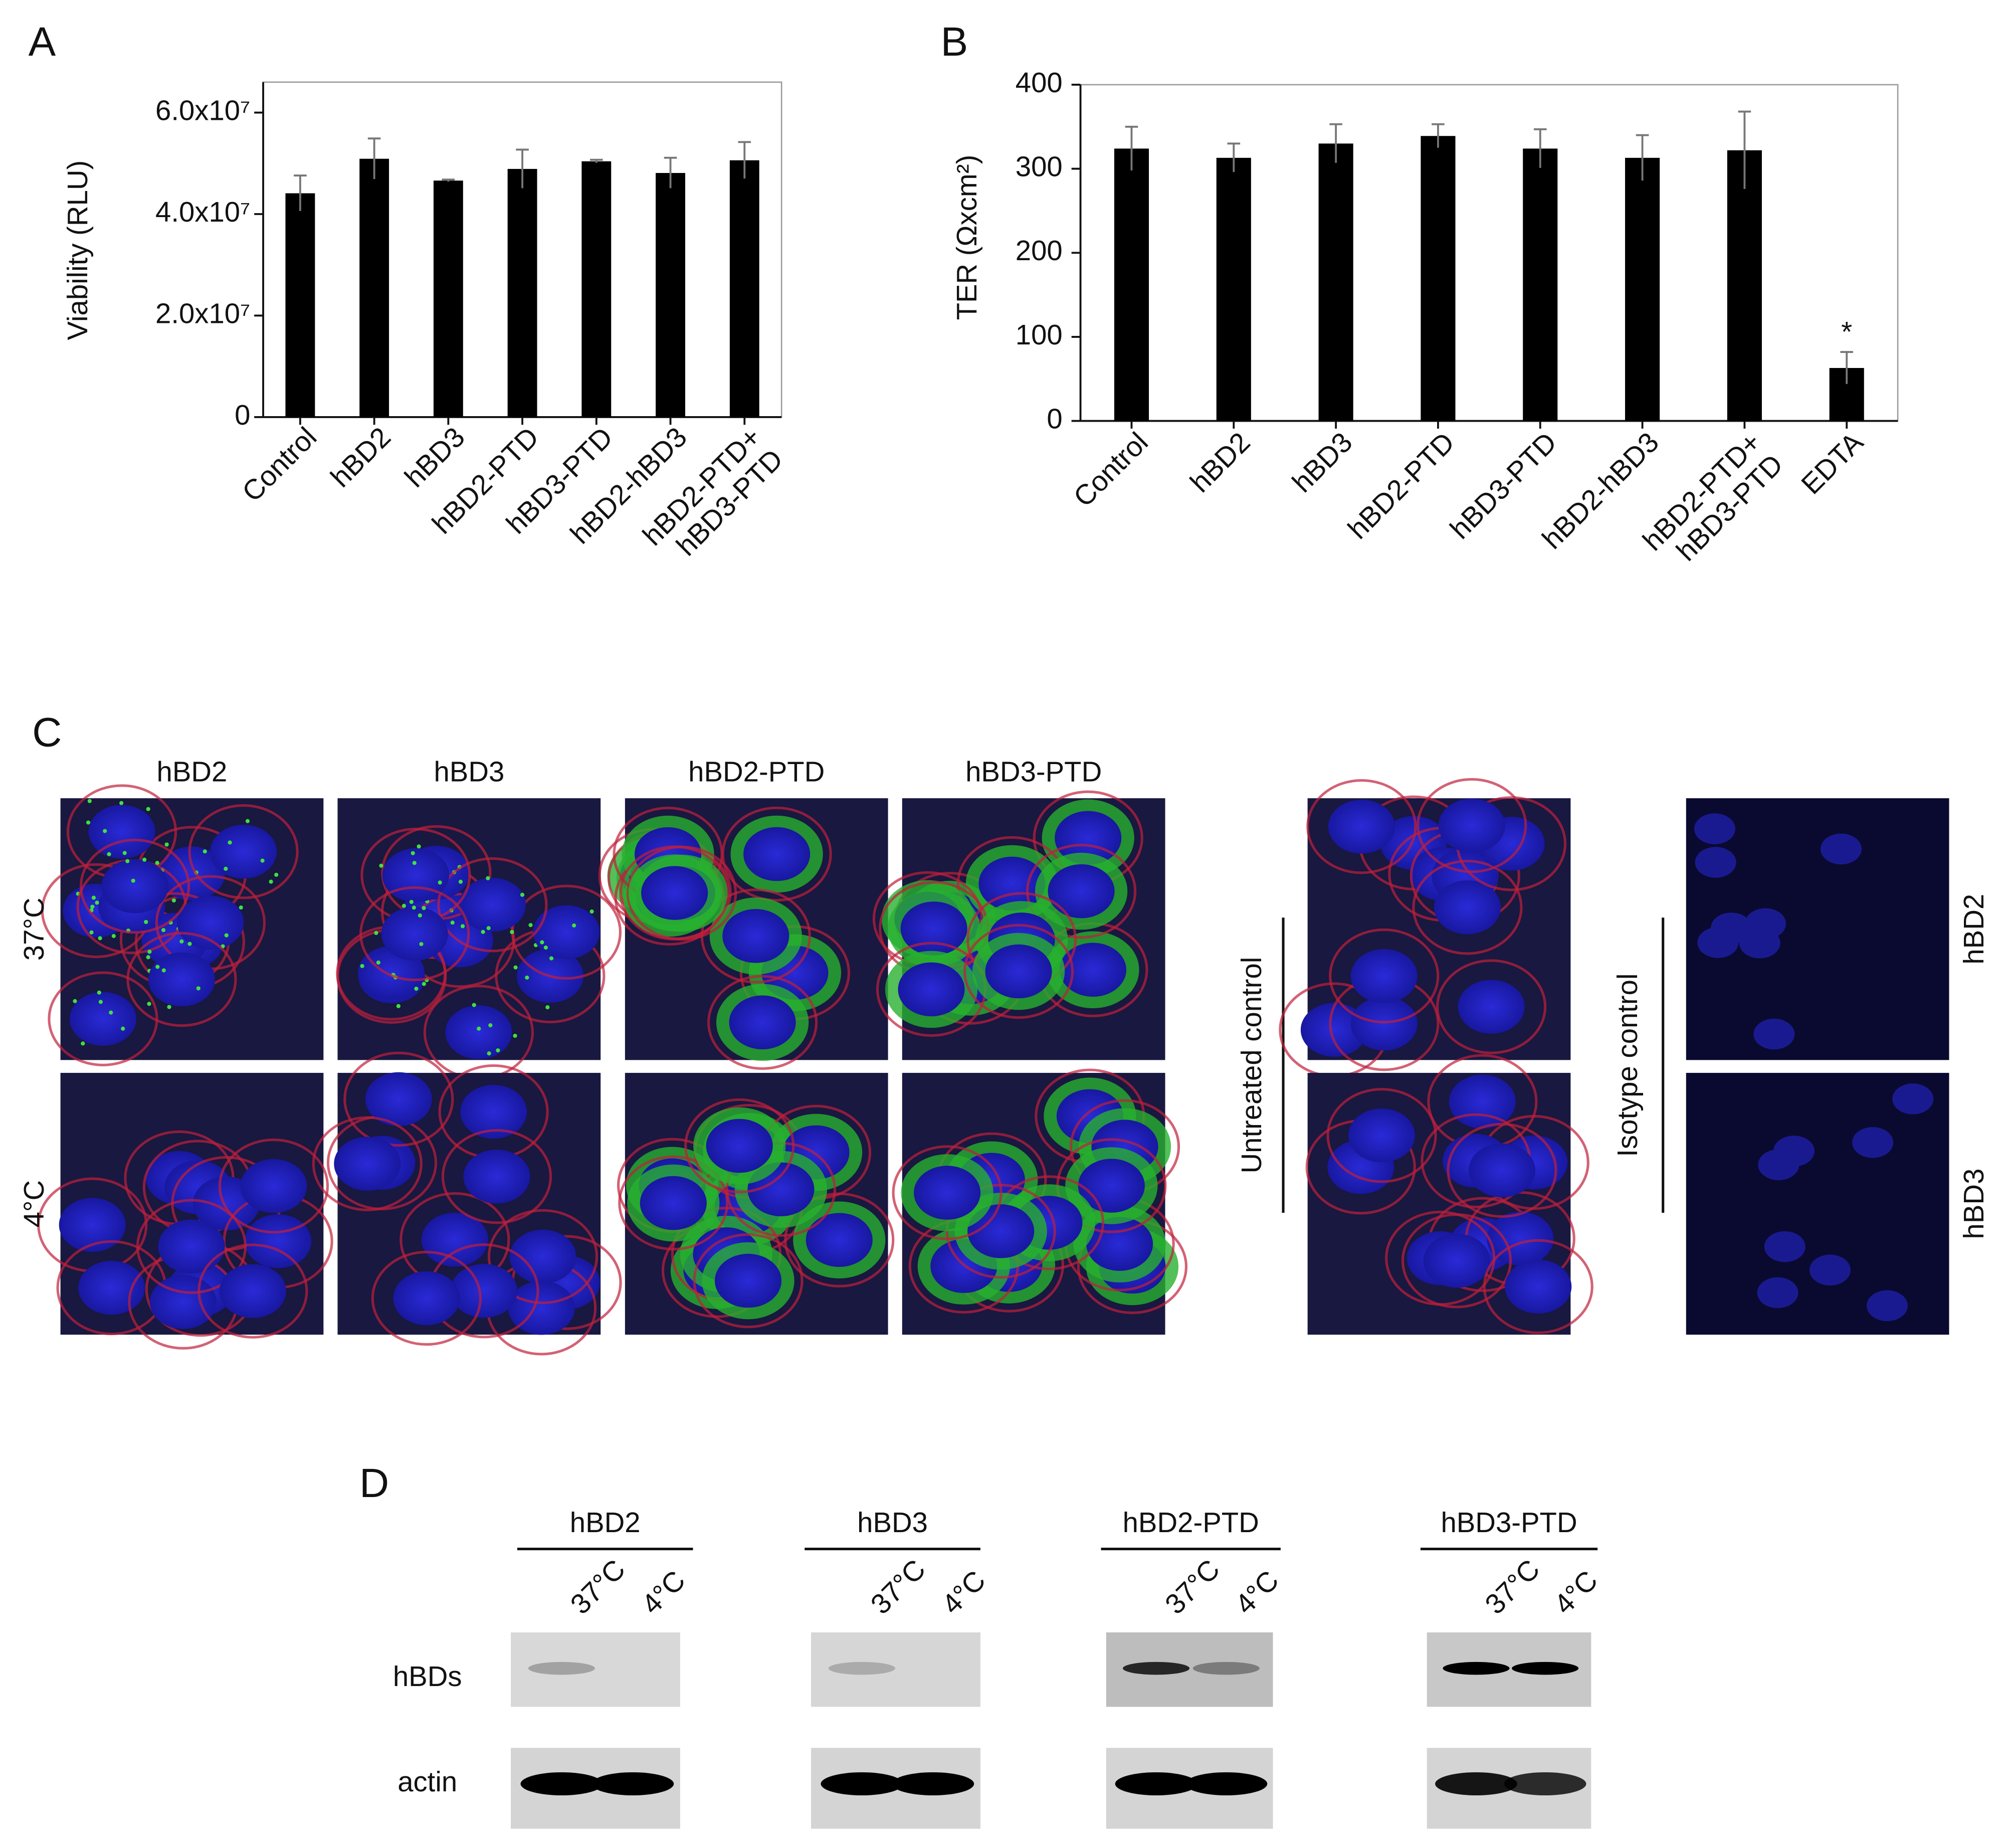  I want to click on row-label: 4°C, so click(34, 1203).